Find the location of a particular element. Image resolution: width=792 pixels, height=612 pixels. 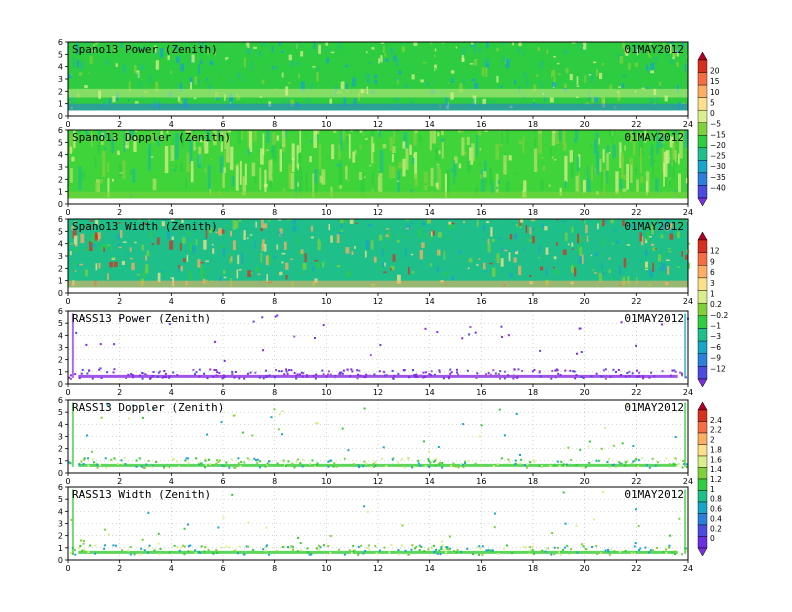

y-tick-label: 0 is located at coordinates (60, 560).